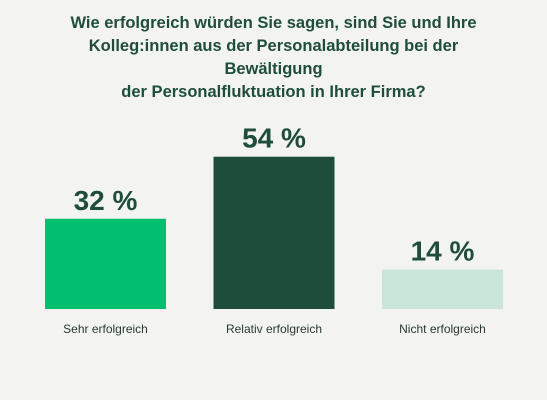  Describe the element at coordinates (106, 200) in the screenshot. I see `bar-value-label-1: 32 %` at that location.